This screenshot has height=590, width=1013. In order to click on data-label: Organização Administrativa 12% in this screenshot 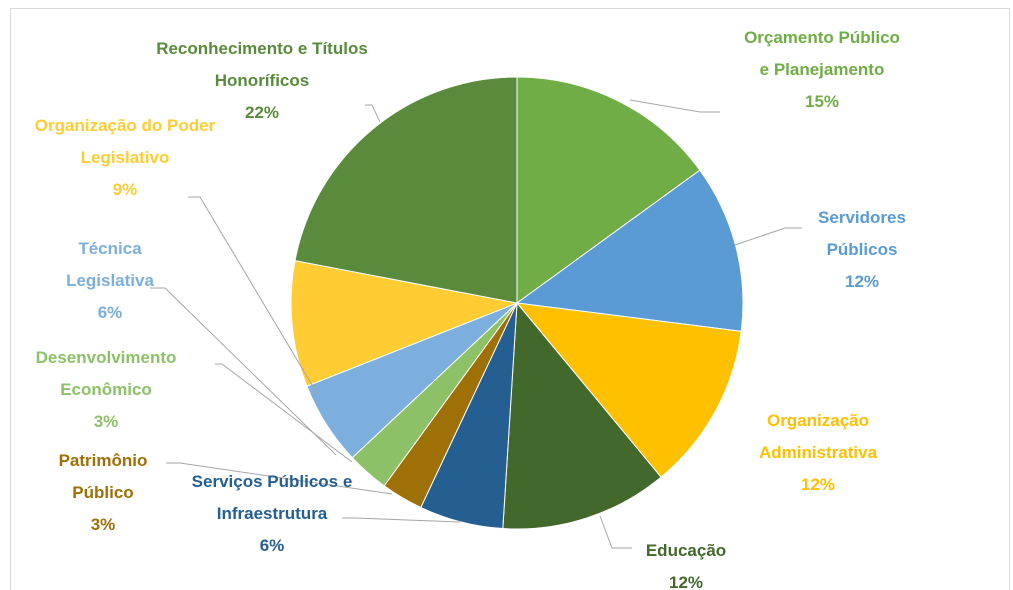, I will do `click(818, 453)`.